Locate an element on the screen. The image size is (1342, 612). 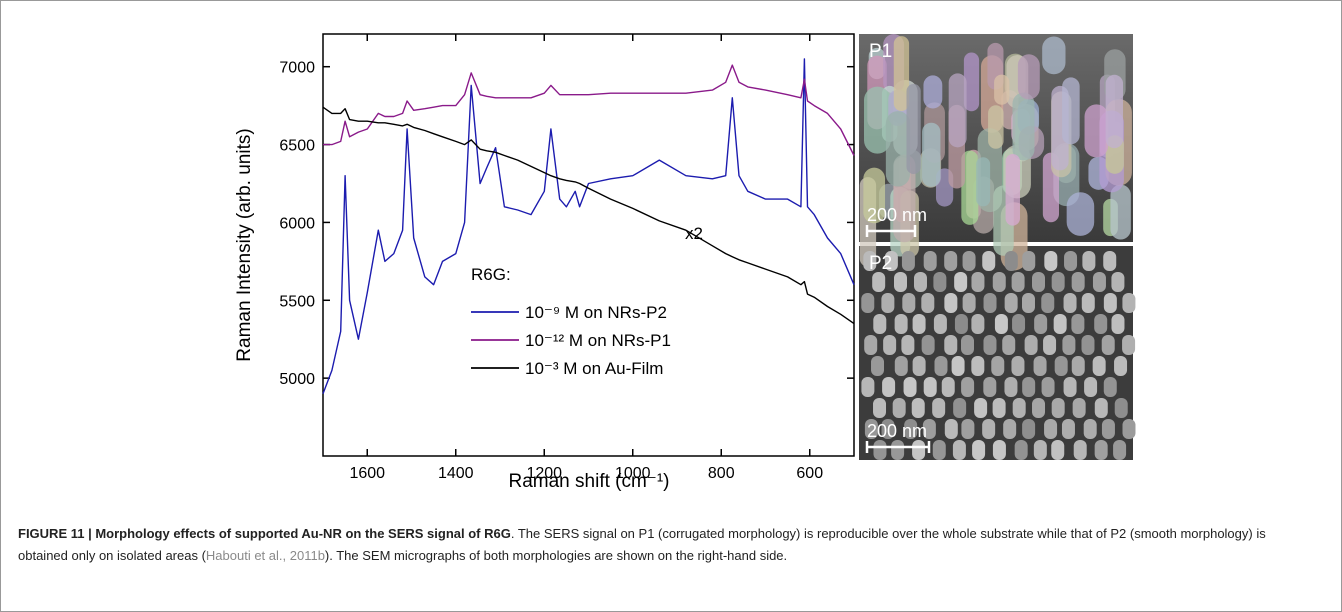
scale-bar is located at coordinates (891, 231).